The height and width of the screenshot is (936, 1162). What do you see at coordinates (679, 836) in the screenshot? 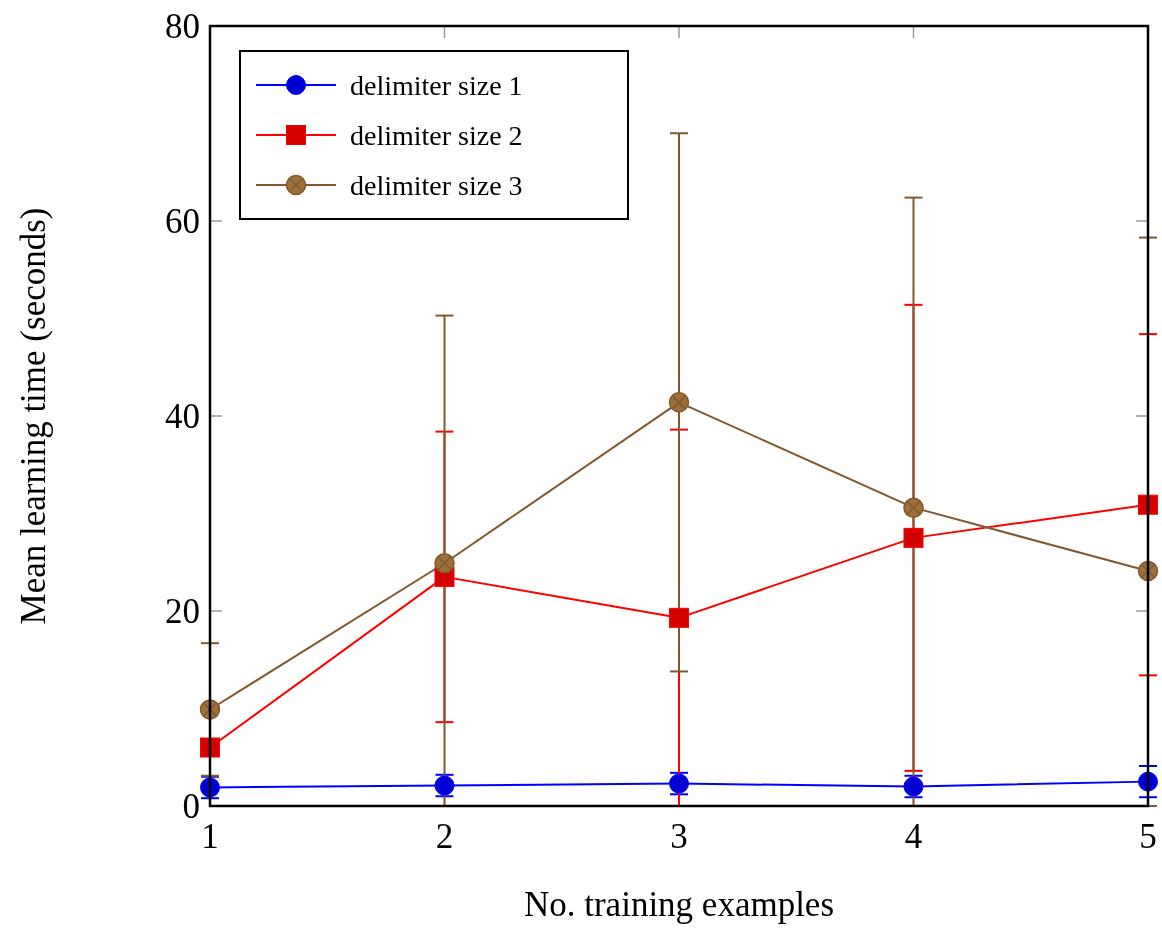
I see `x-tick-label: 3` at bounding box center [679, 836].